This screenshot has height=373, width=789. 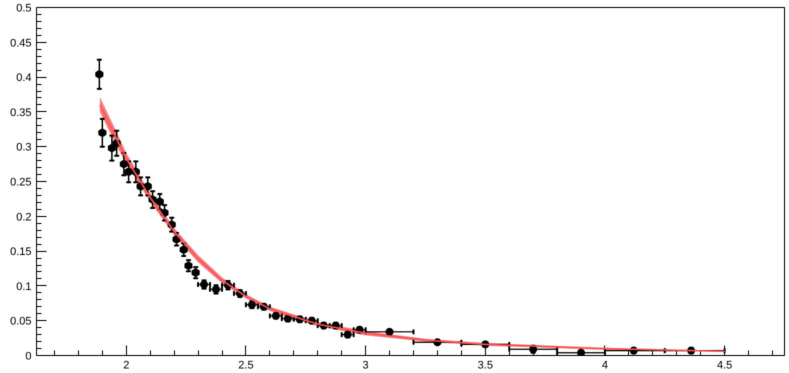 I want to click on y-tick-label: 0.05, so click(x=21, y=322).